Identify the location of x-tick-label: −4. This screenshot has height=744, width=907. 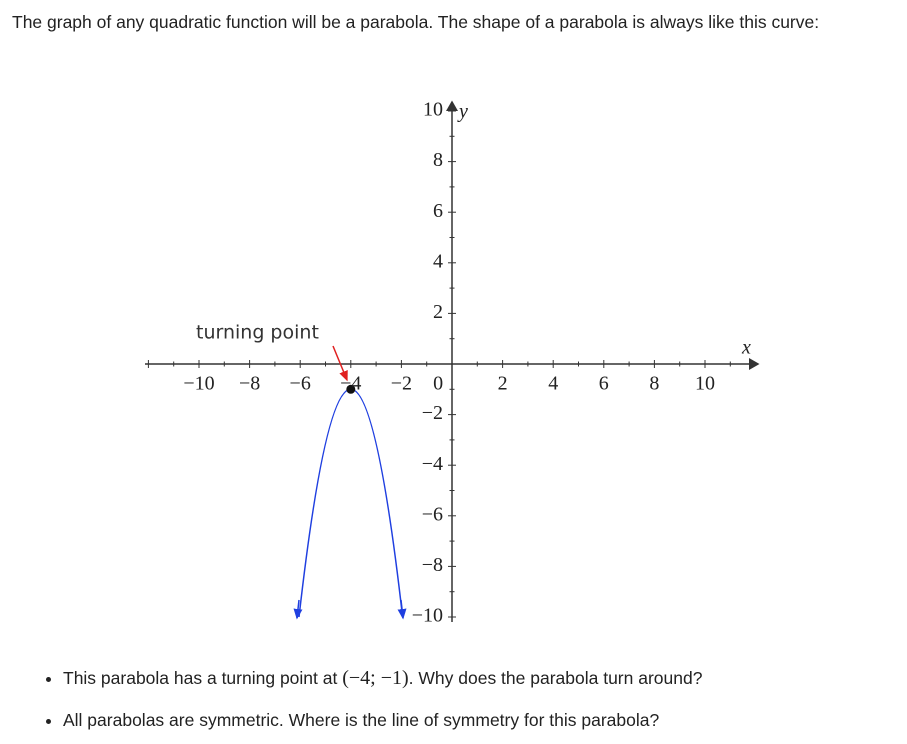
(350, 384).